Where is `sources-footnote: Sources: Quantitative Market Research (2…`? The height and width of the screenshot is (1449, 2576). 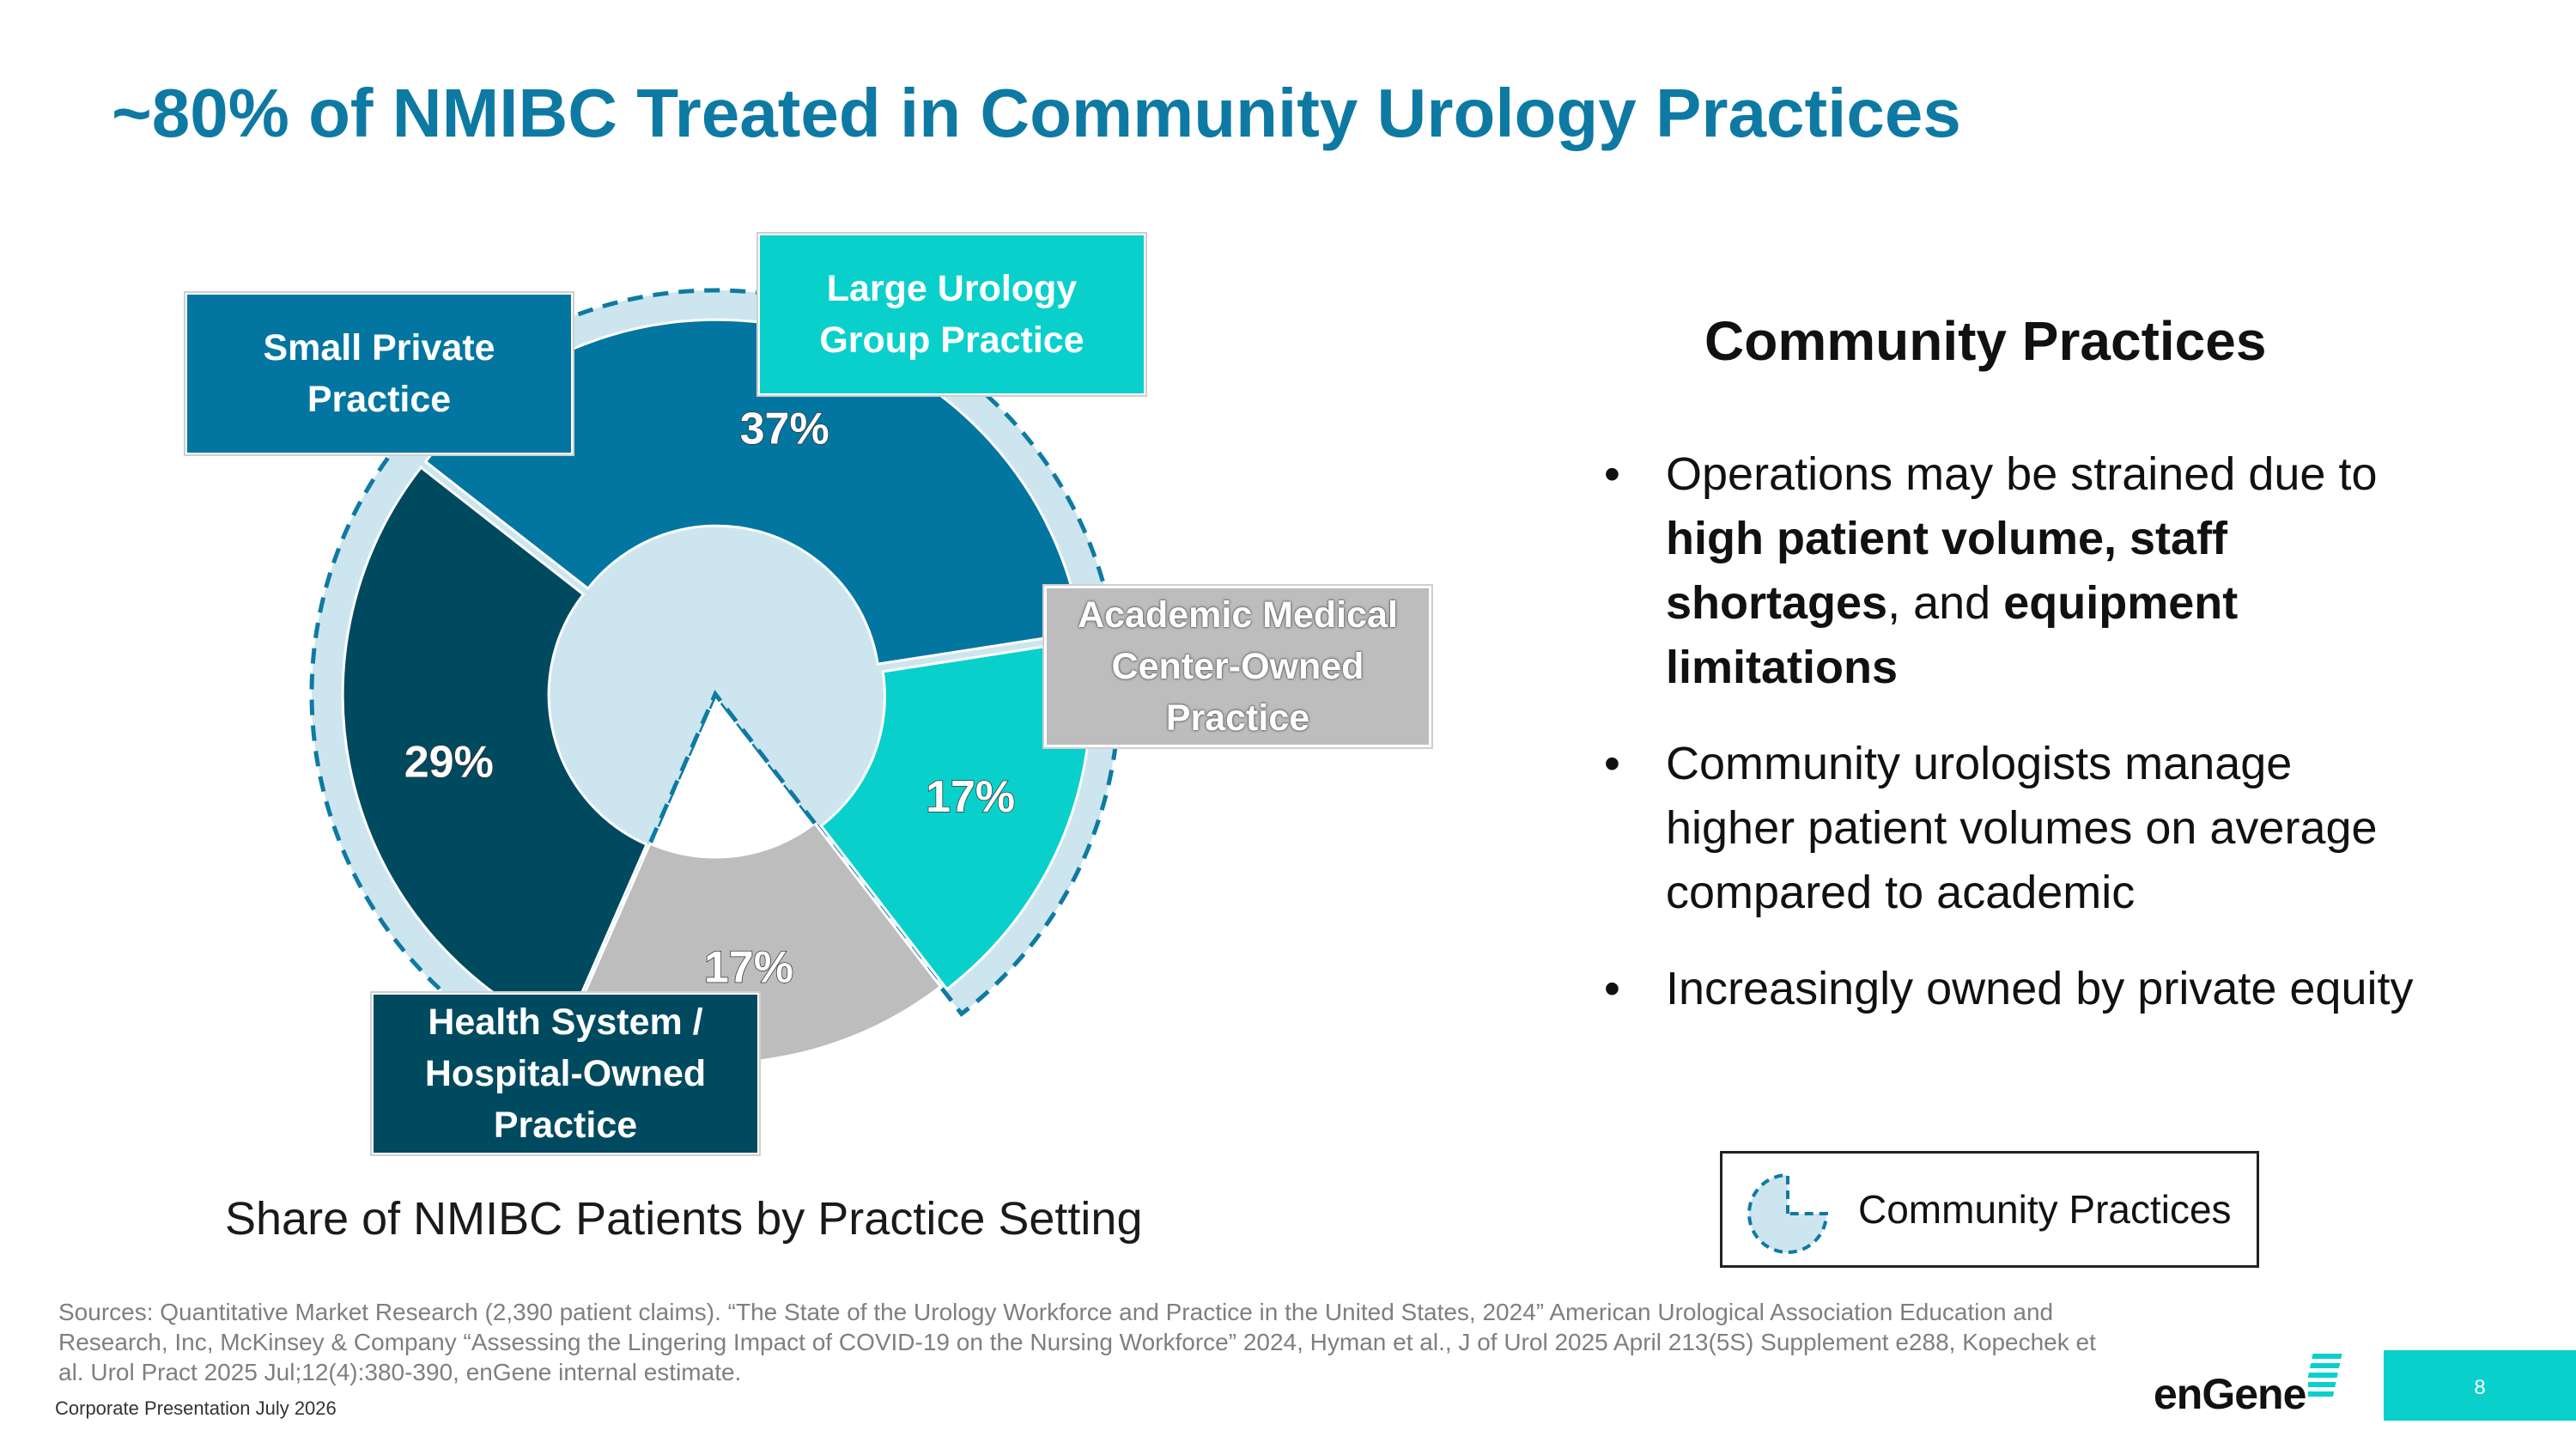
sources-footnote: Sources: Quantitative Market Research (2… is located at coordinates (1077, 1342).